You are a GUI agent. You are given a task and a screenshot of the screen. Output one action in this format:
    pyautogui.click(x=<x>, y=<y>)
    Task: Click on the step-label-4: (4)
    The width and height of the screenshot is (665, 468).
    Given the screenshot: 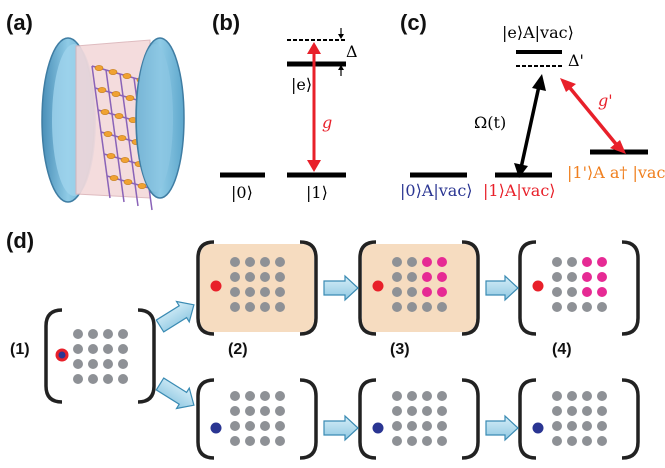 What is the action you would take?
    pyautogui.click(x=562, y=349)
    